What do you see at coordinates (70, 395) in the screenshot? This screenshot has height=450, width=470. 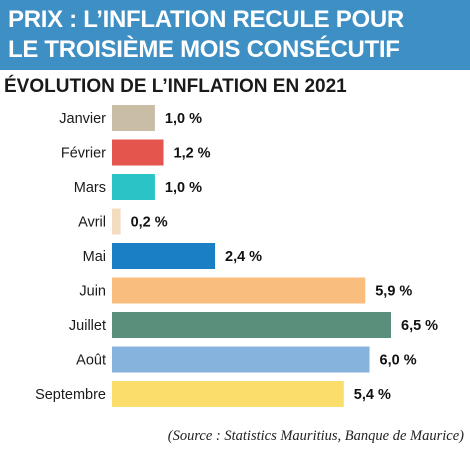 I see `category-label: Septembre` at bounding box center [70, 395].